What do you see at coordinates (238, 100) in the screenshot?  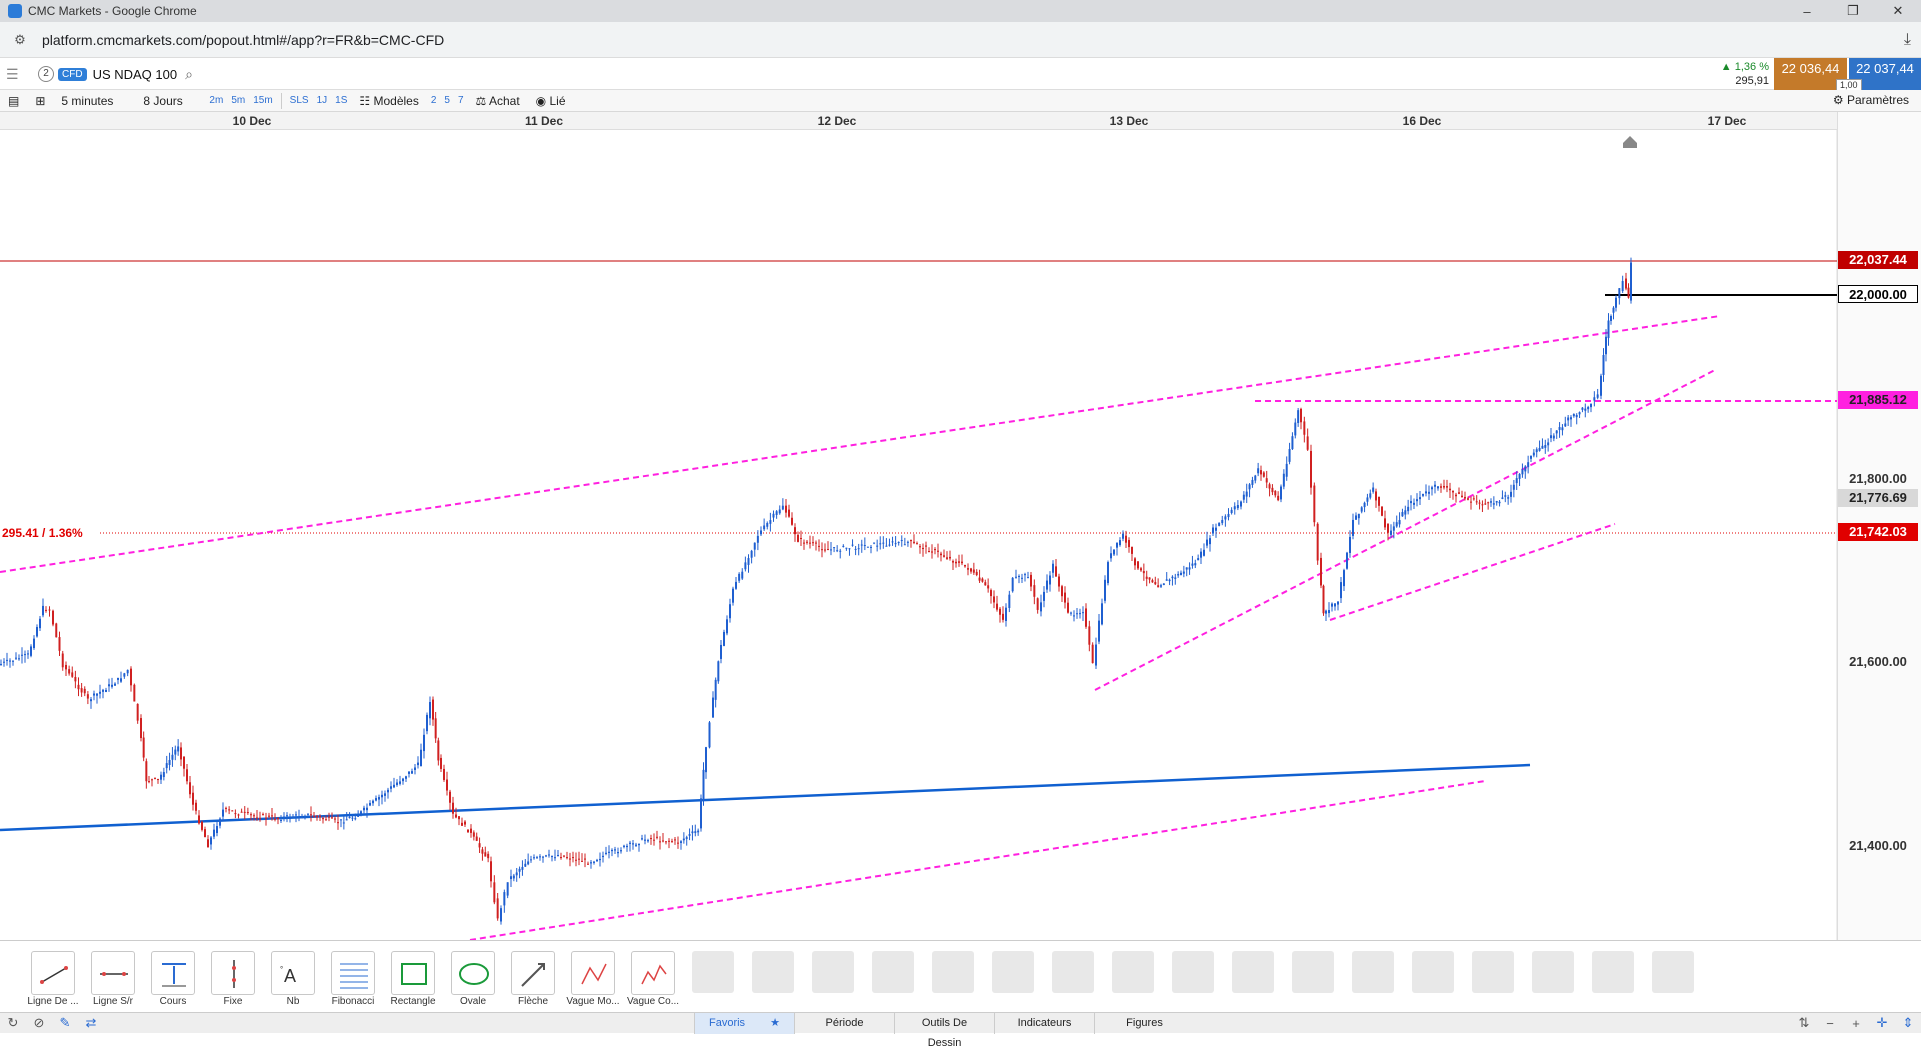 I see `interval-5m: 5m` at bounding box center [238, 100].